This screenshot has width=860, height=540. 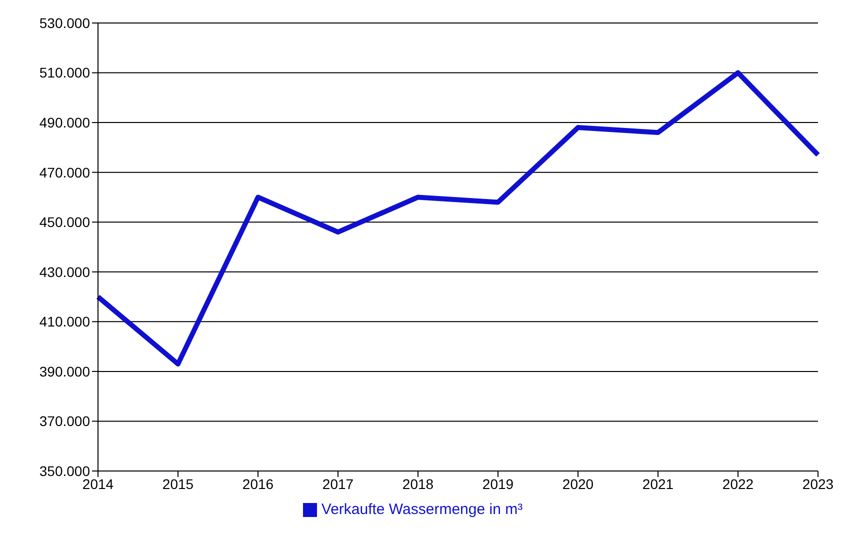 What do you see at coordinates (178, 484) in the screenshot?
I see `x-tick-label: 2015` at bounding box center [178, 484].